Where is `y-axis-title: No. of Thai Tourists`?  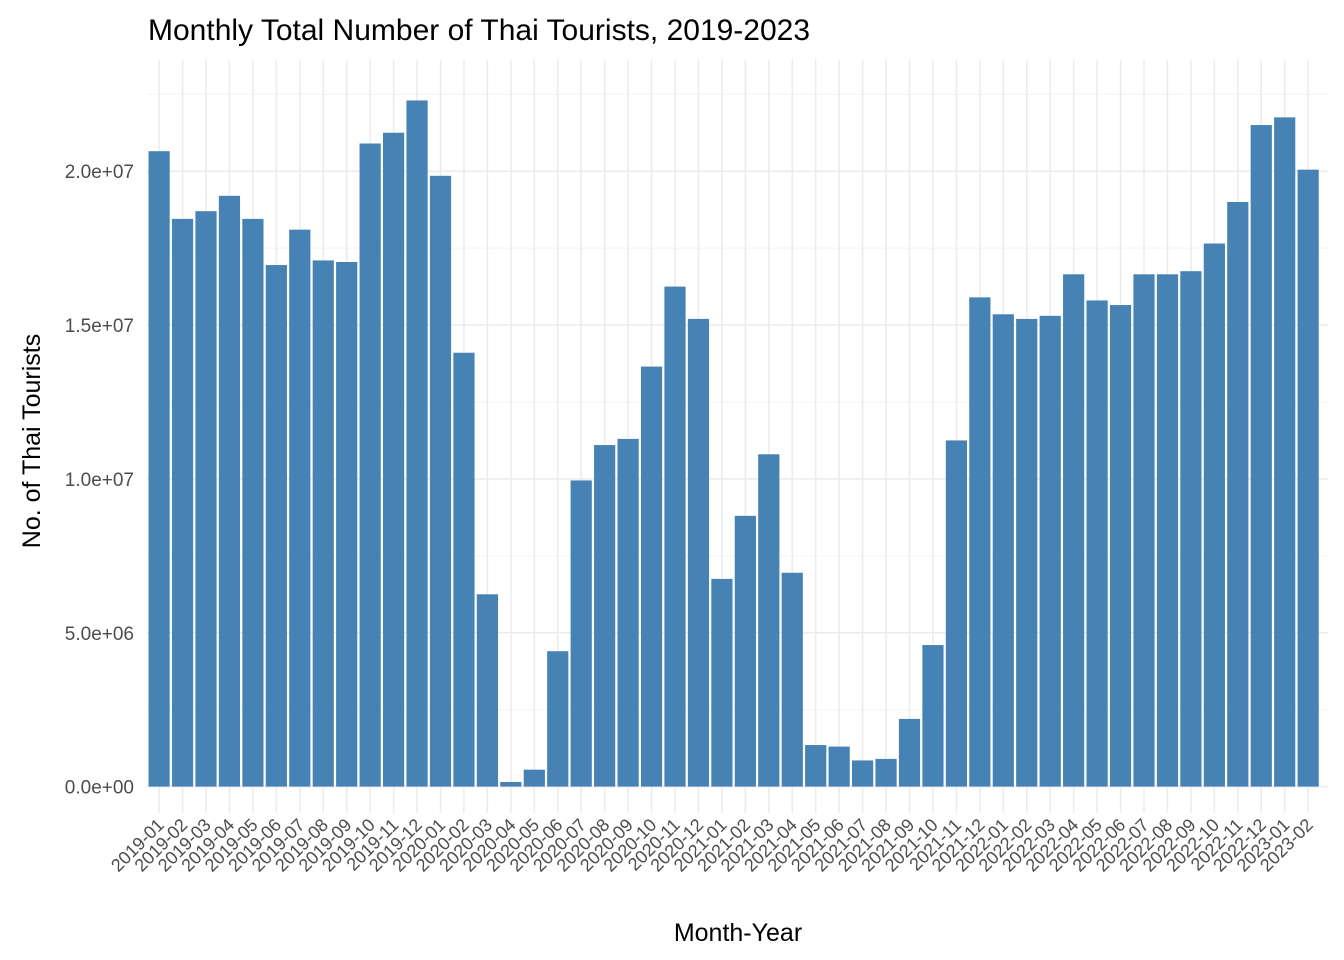 y-axis-title: No. of Thai Tourists is located at coordinates (32, 441).